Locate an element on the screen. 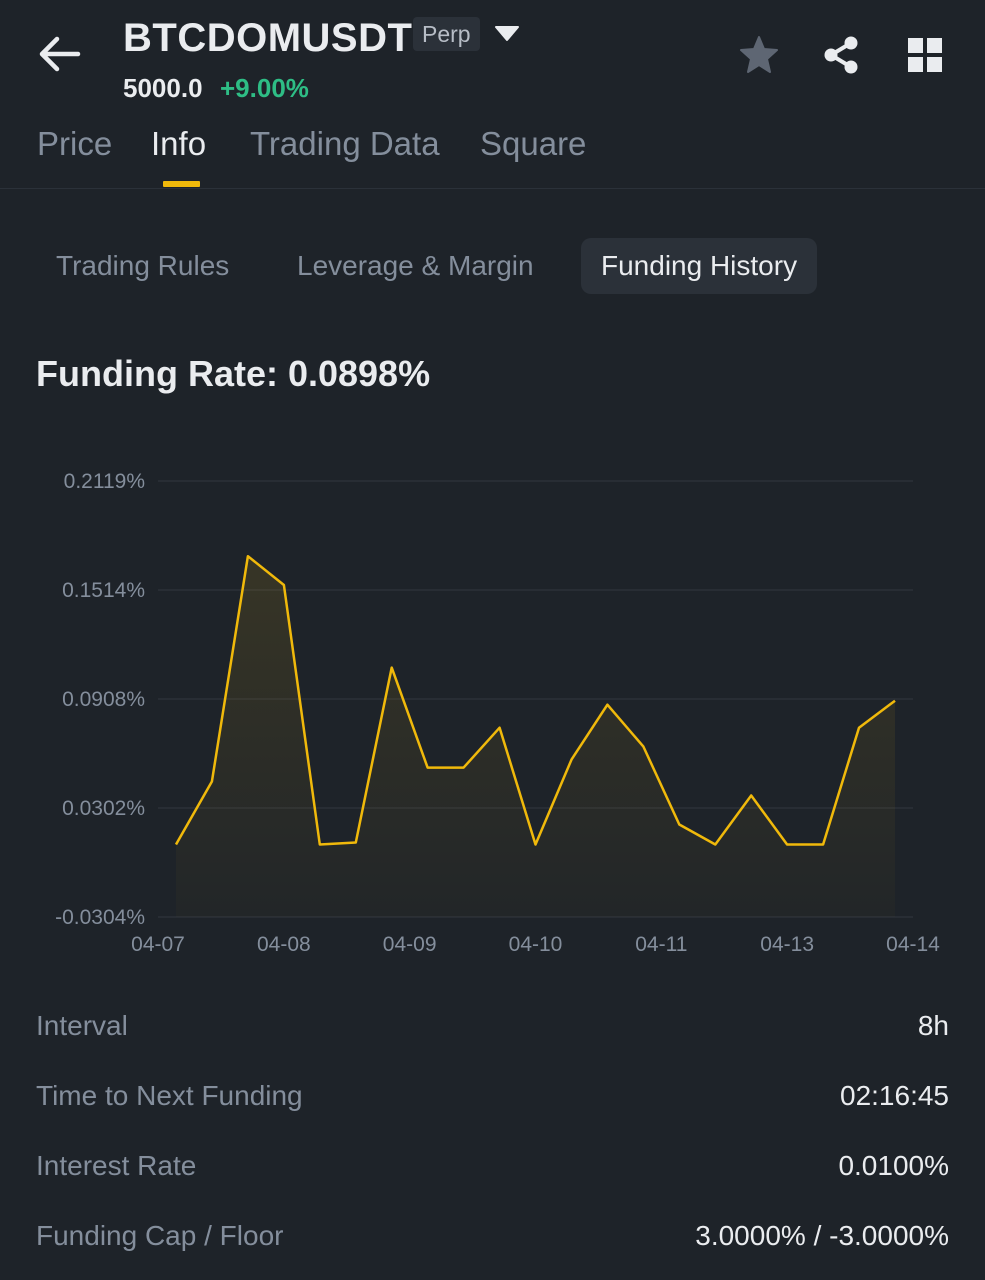  subtab-funding-history: Funding History is located at coordinates (699, 266).